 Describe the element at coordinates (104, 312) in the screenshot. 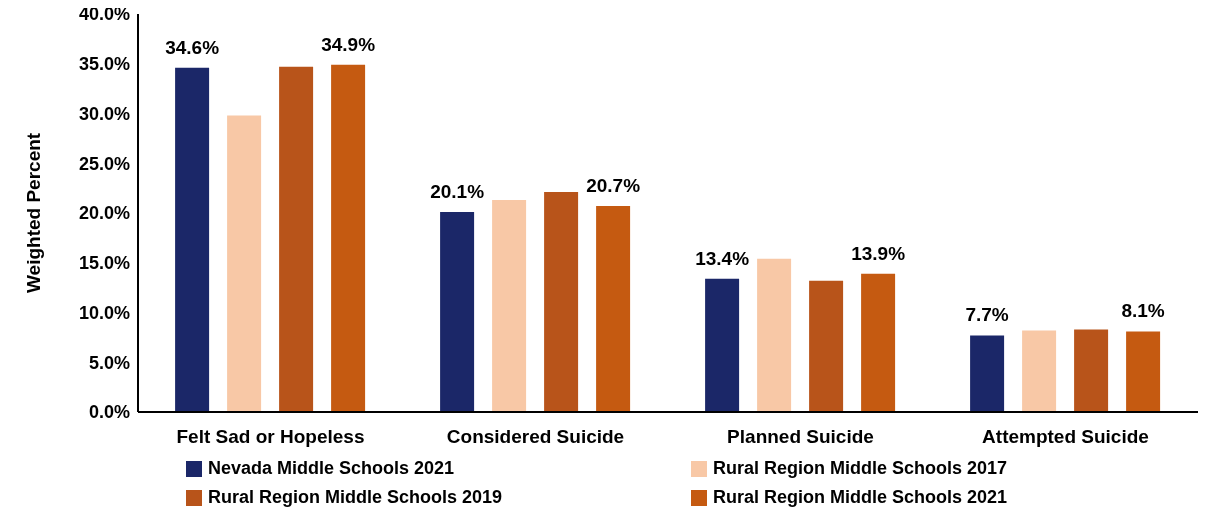

I see `y-tick-label: 10.0%` at that location.